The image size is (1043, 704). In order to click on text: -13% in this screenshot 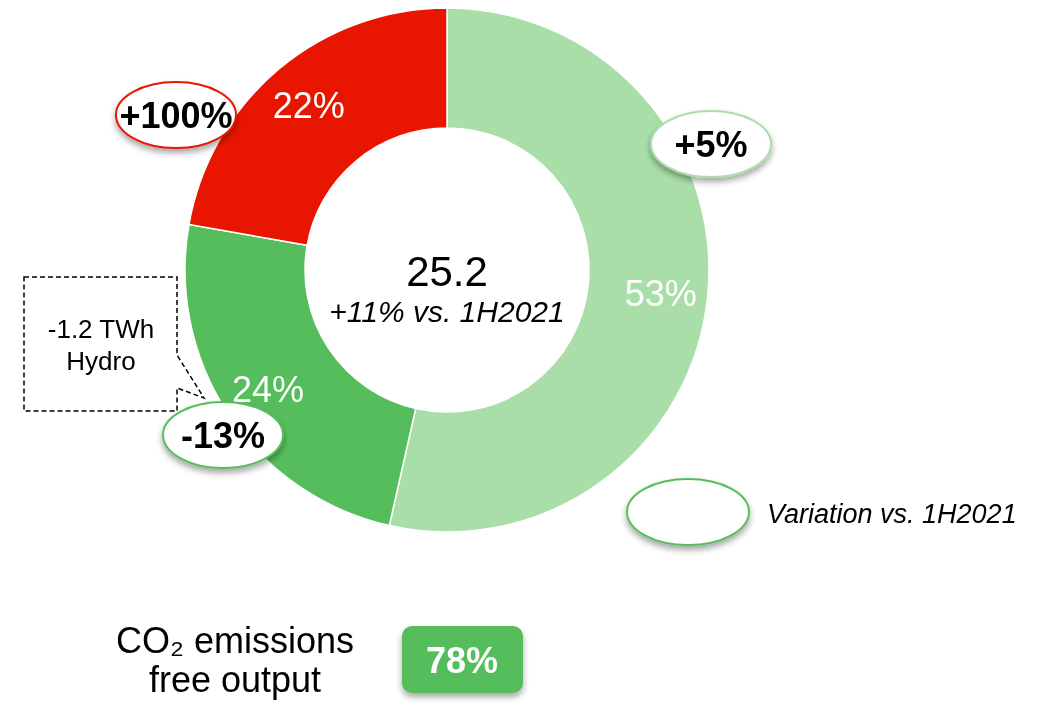, I will do `click(223, 435)`.